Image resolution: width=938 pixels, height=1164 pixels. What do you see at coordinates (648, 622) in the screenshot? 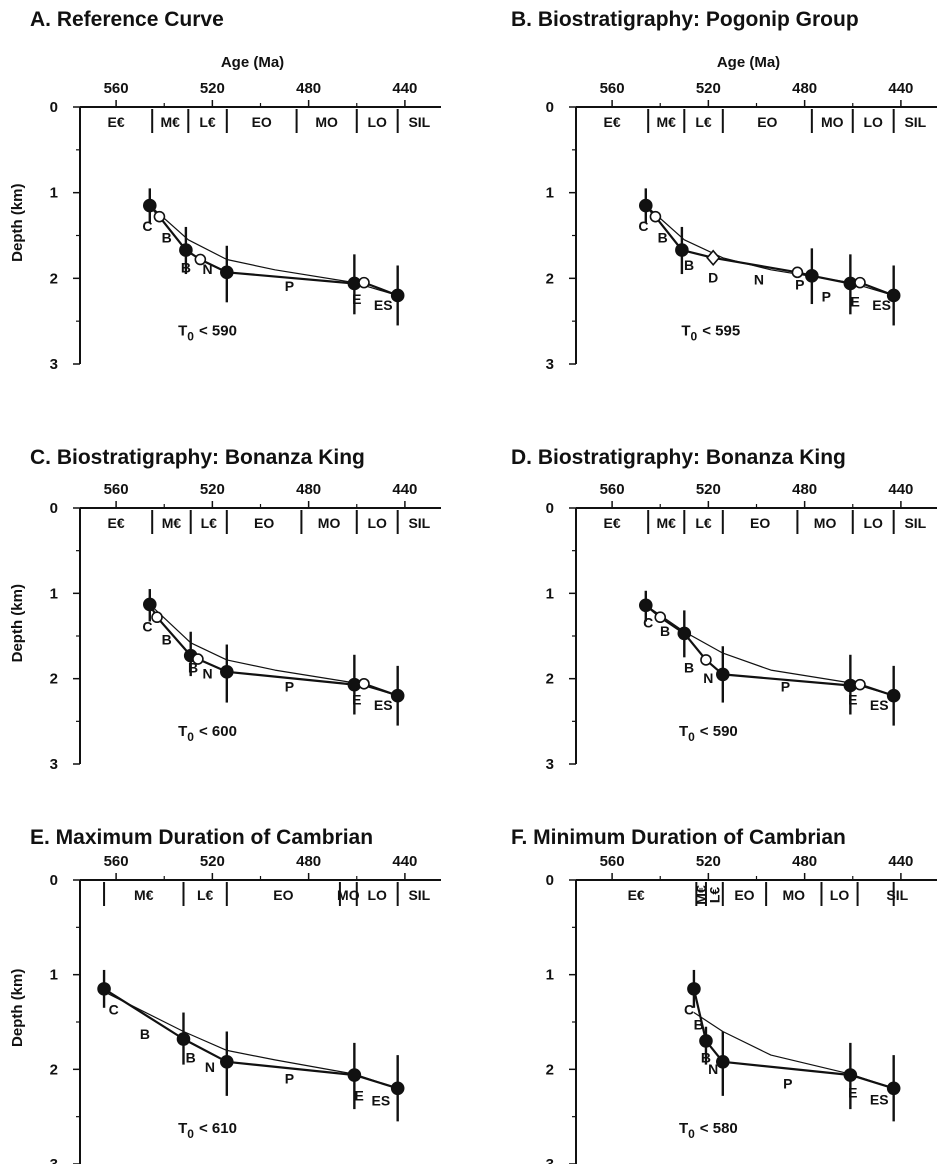
I see `unit-label: C` at bounding box center [648, 622].